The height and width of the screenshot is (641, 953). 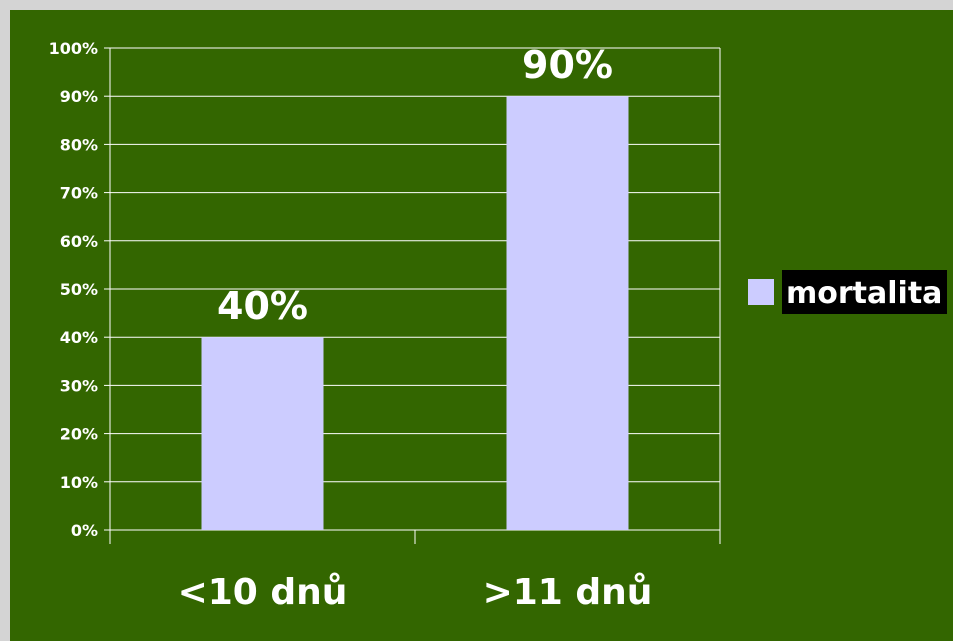 I want to click on y-tick-label: 70%, so click(x=79, y=193).